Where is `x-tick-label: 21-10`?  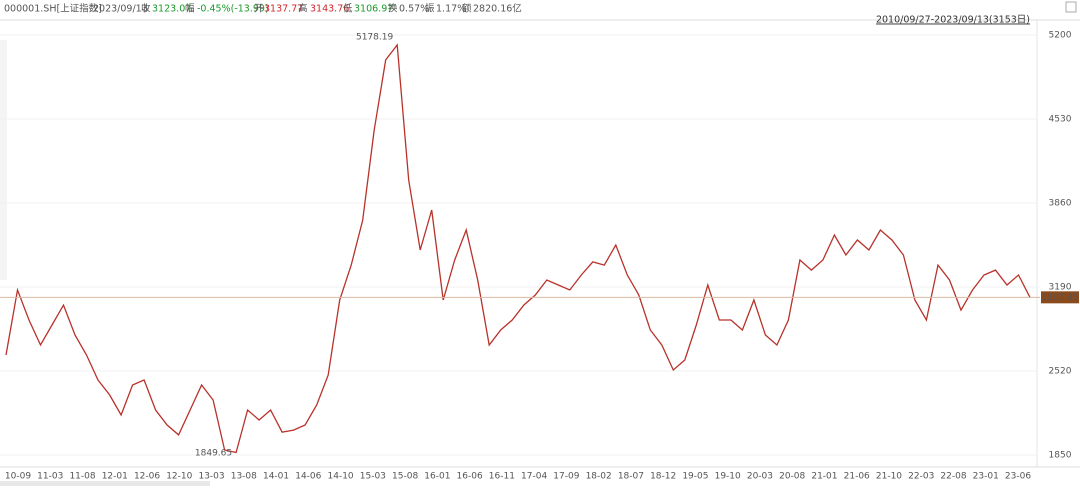
x-tick-label: 21-10 is located at coordinates (889, 477).